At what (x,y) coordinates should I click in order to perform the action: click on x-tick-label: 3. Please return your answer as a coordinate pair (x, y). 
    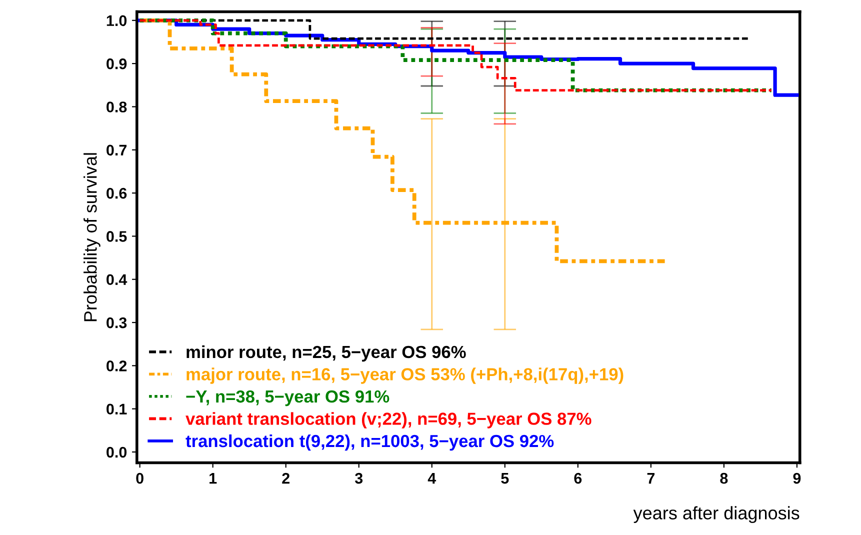
    Looking at the image, I should click on (358, 478).